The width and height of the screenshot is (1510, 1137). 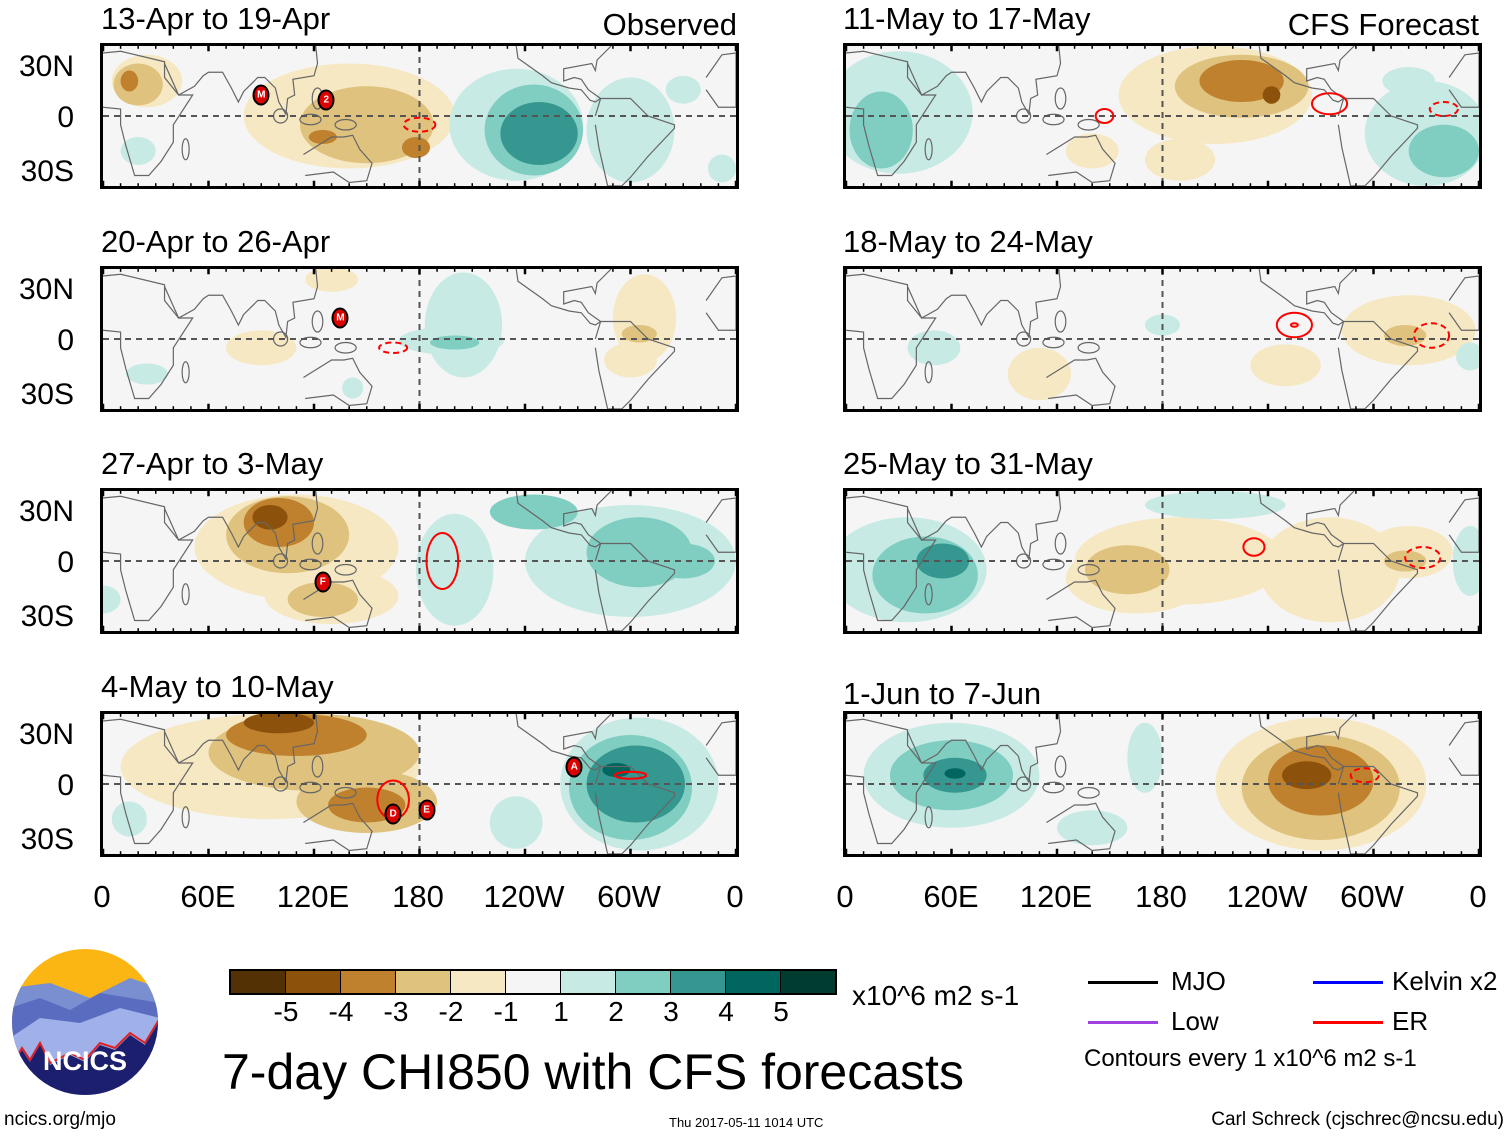 What do you see at coordinates (726, 1011) in the screenshot?
I see `colorbar-tick-label: 4` at bounding box center [726, 1011].